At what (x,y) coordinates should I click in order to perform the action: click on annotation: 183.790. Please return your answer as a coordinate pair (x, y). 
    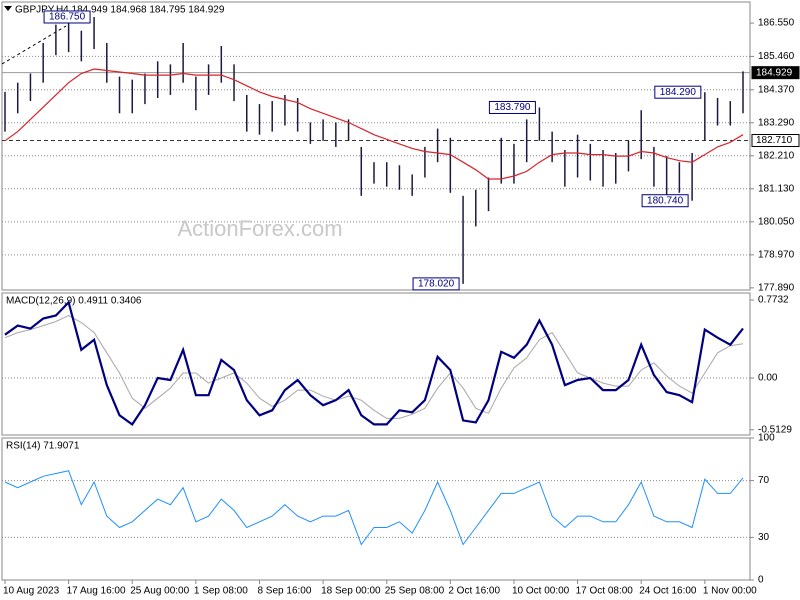
    Looking at the image, I should click on (512, 107).